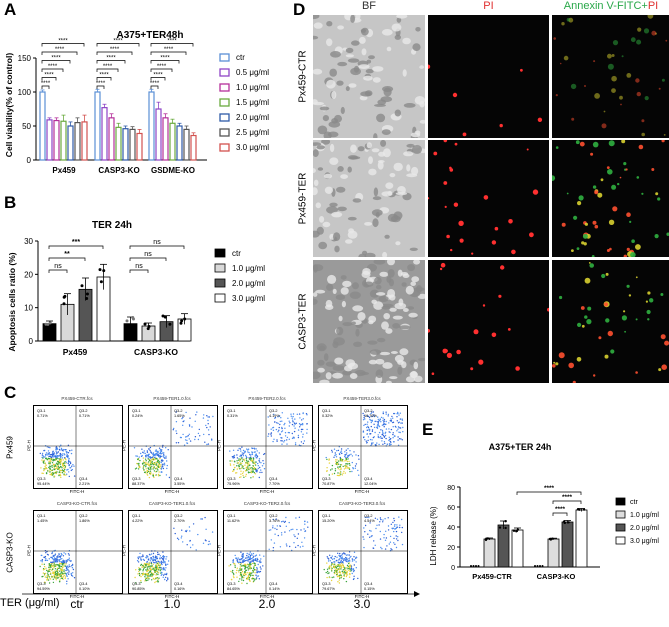  I want to click on c-q4-value: 0.16%, so click(179, 589).